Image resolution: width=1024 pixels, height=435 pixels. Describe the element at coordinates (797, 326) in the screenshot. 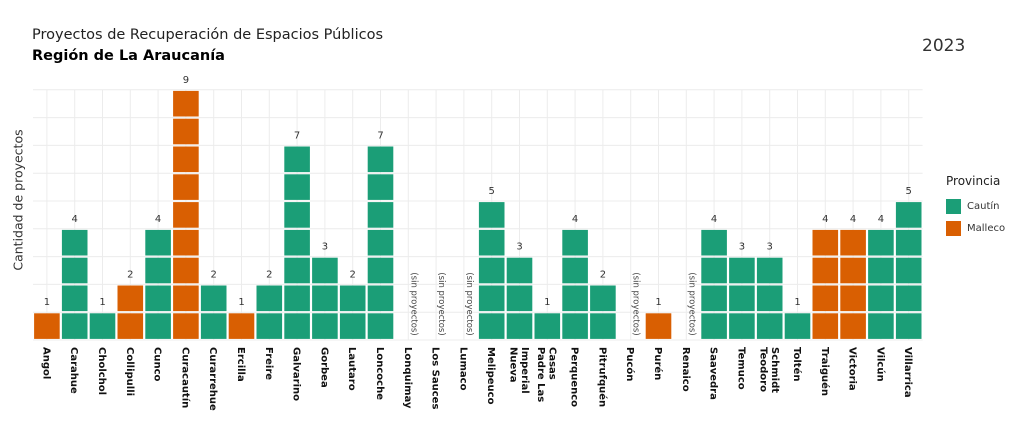

I see `bar-cell-tolt-n` at that location.